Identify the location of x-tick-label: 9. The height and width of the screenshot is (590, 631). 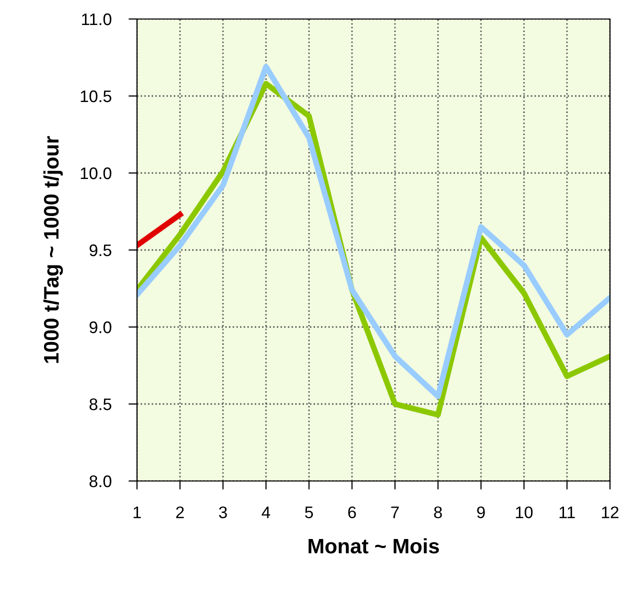
(481, 512).